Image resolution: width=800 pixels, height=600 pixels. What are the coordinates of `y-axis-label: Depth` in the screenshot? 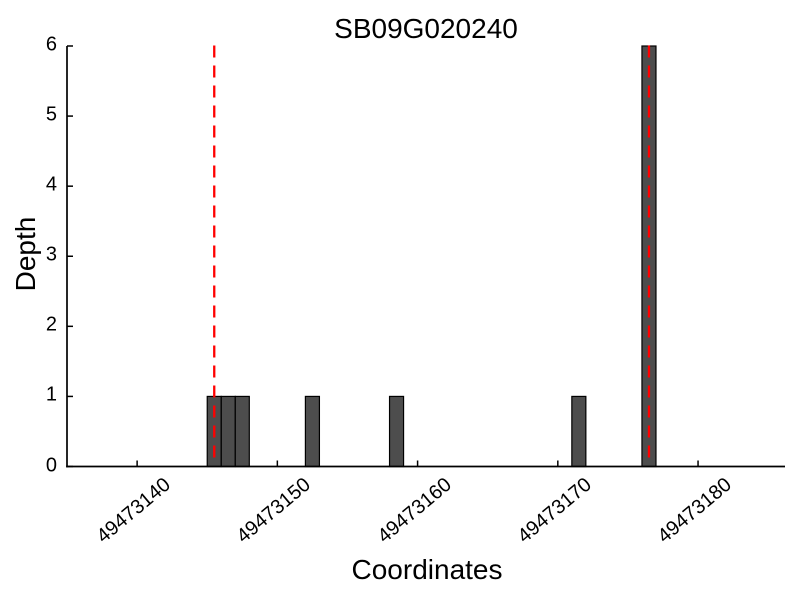 It's located at (25, 254).